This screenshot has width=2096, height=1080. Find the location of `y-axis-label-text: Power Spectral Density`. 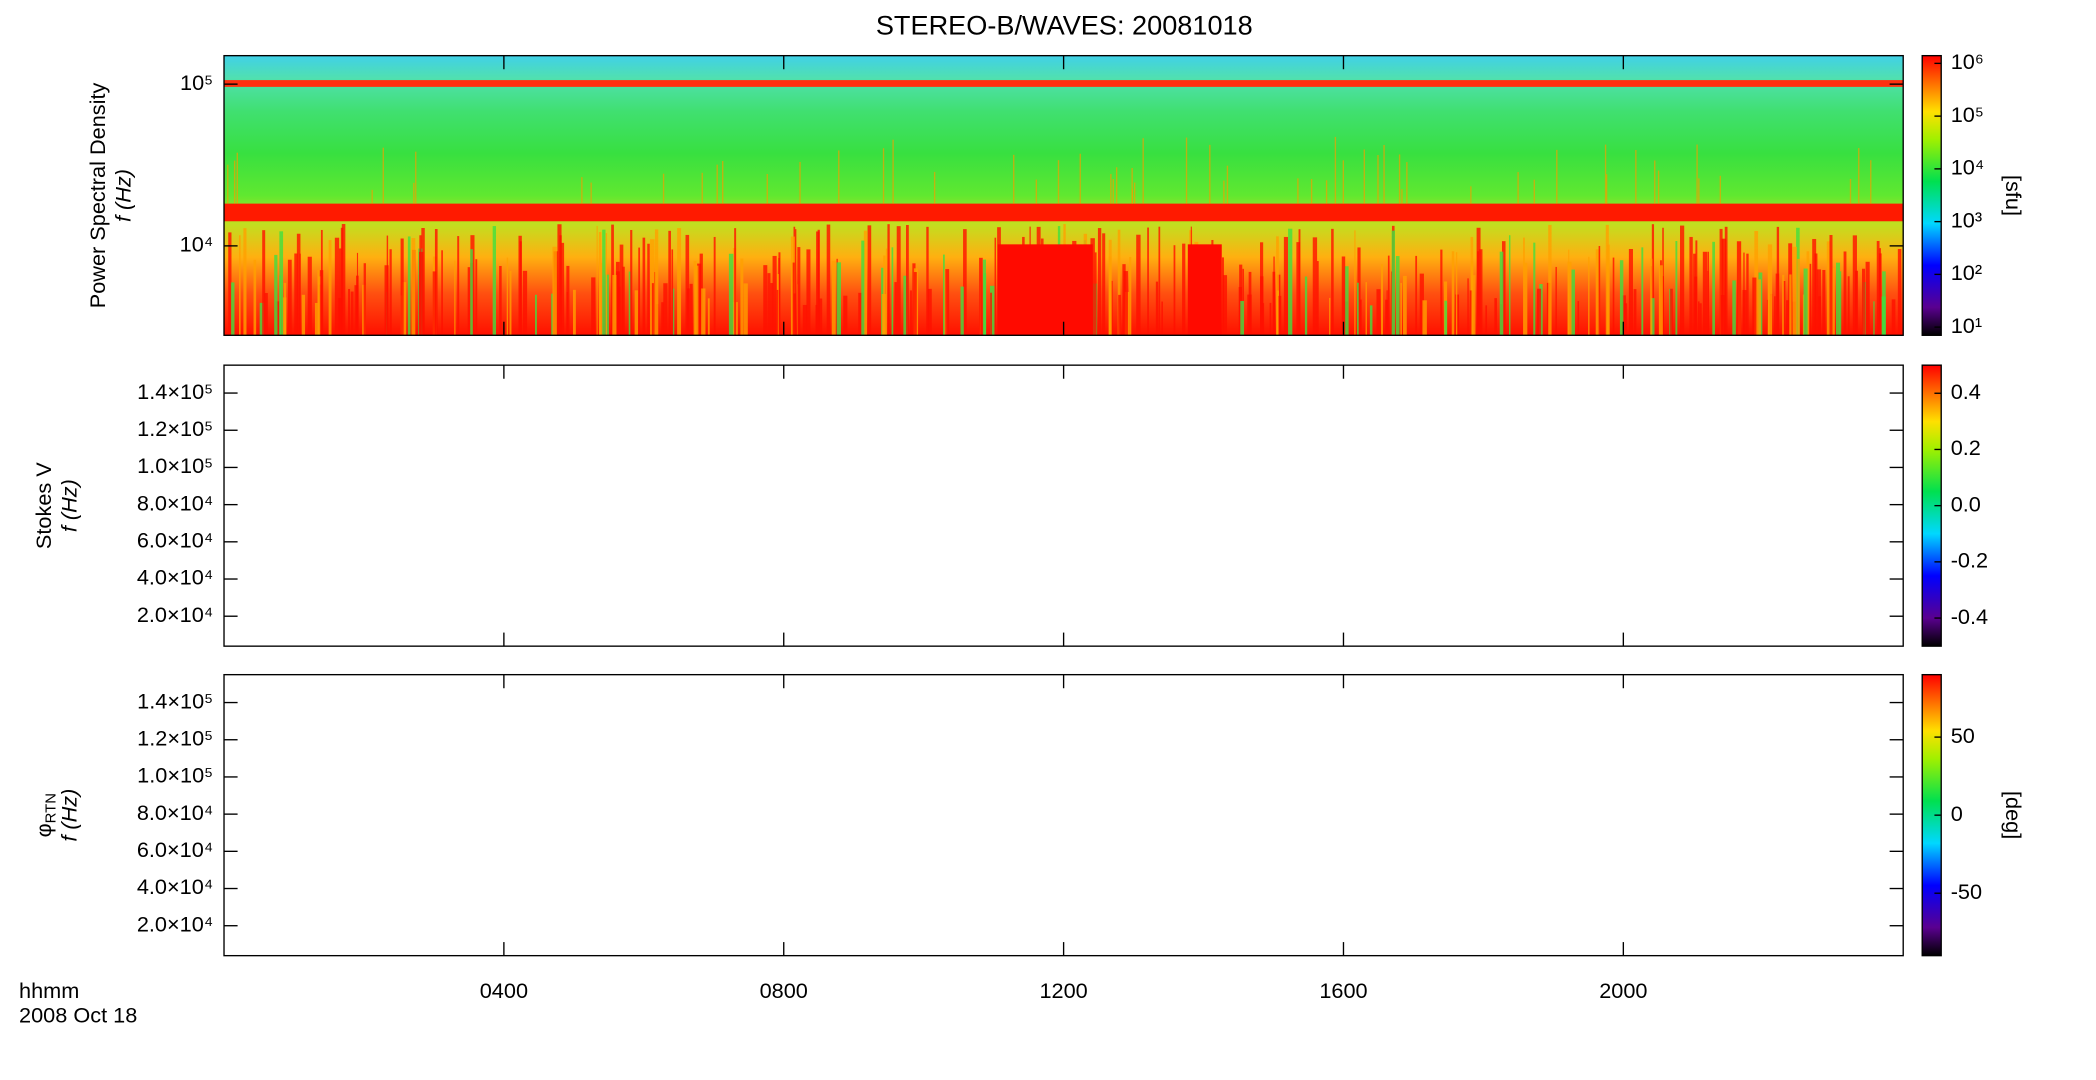

y-axis-label-text: Power Spectral Density is located at coordinates (97, 196).